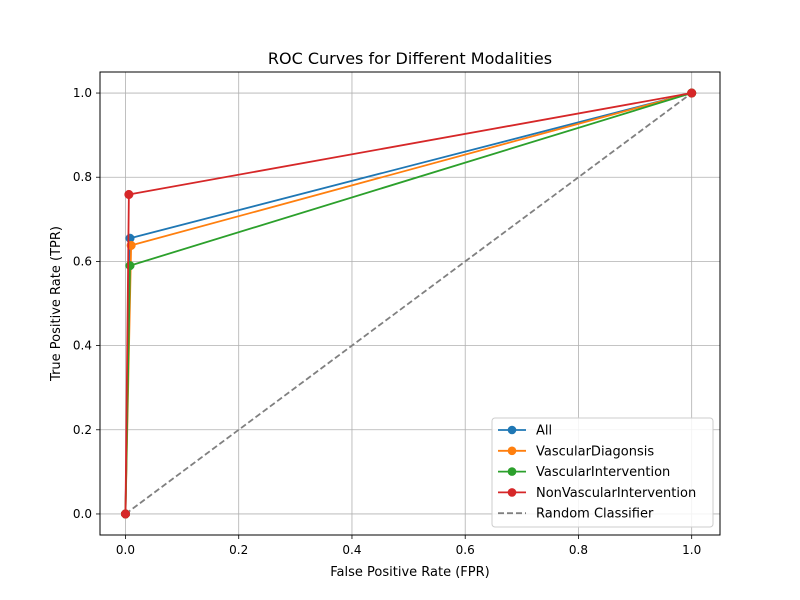  What do you see at coordinates (82, 514) in the screenshot?
I see `y-tick-label: 0.0` at bounding box center [82, 514].